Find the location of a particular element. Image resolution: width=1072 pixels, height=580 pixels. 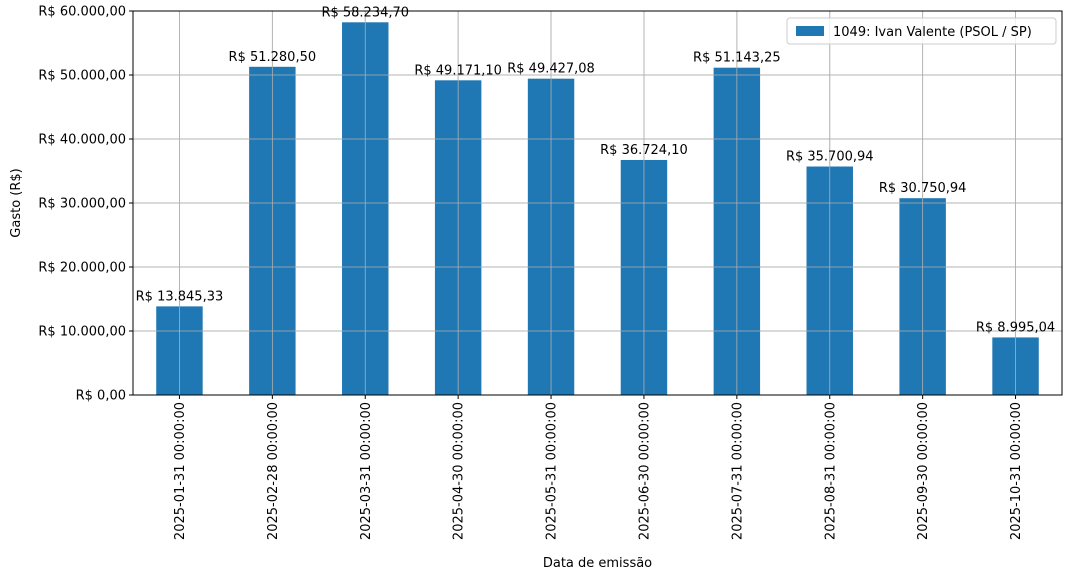

y-tick-label: R$ 10.000,00 is located at coordinates (82, 332).